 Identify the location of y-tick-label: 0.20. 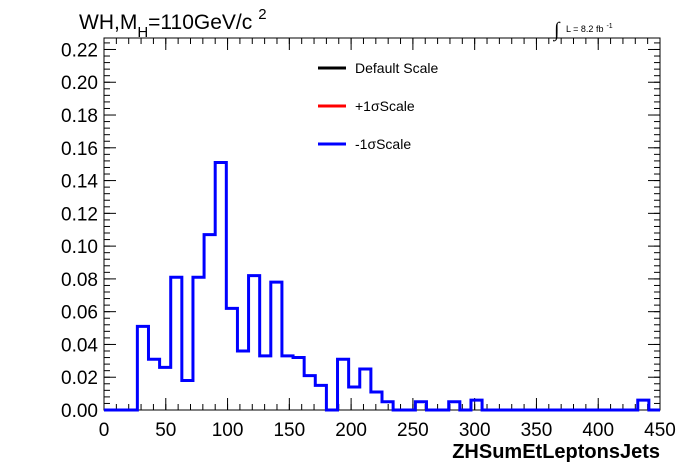
(79, 83).